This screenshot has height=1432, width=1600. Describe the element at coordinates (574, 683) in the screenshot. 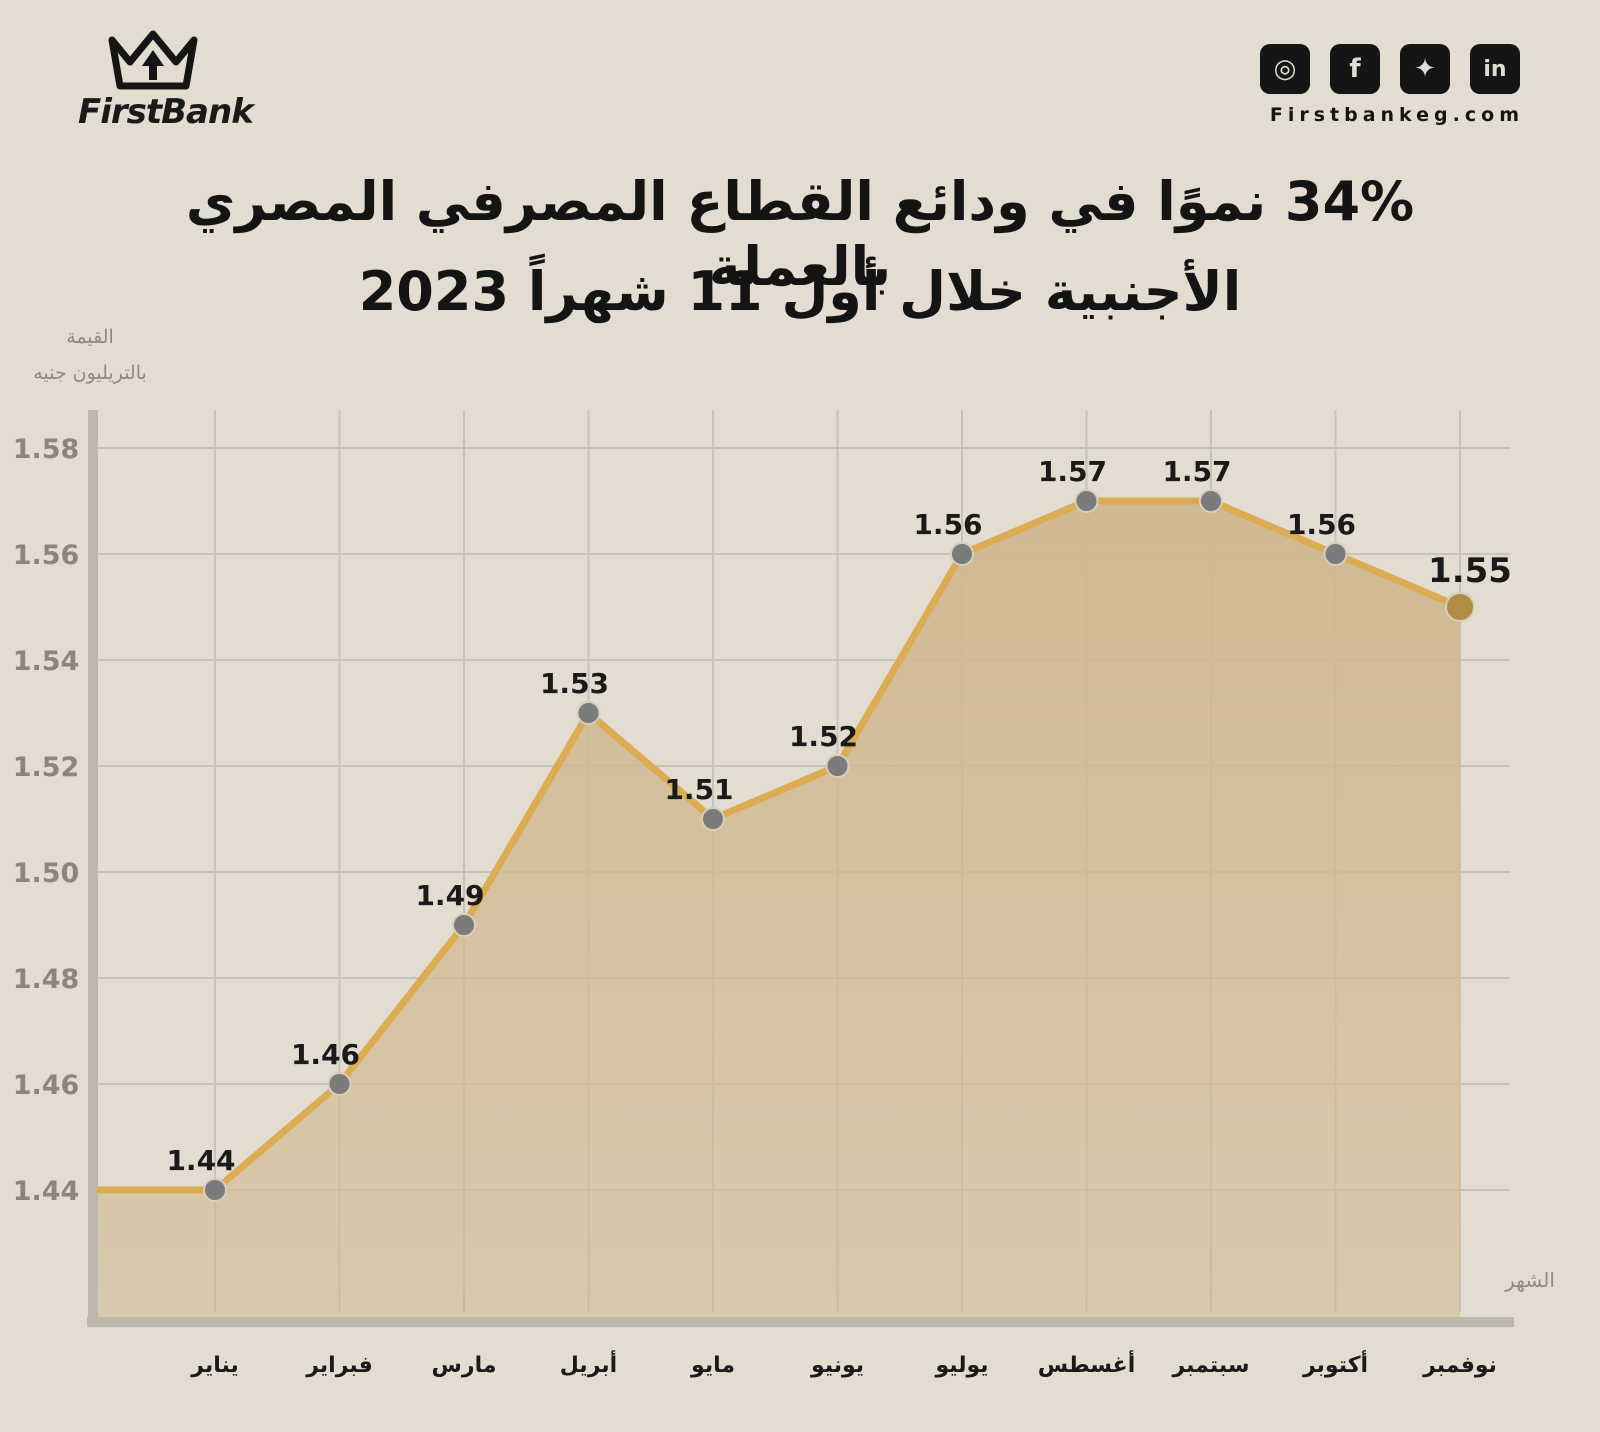

I see `data-label: 1.53` at that location.